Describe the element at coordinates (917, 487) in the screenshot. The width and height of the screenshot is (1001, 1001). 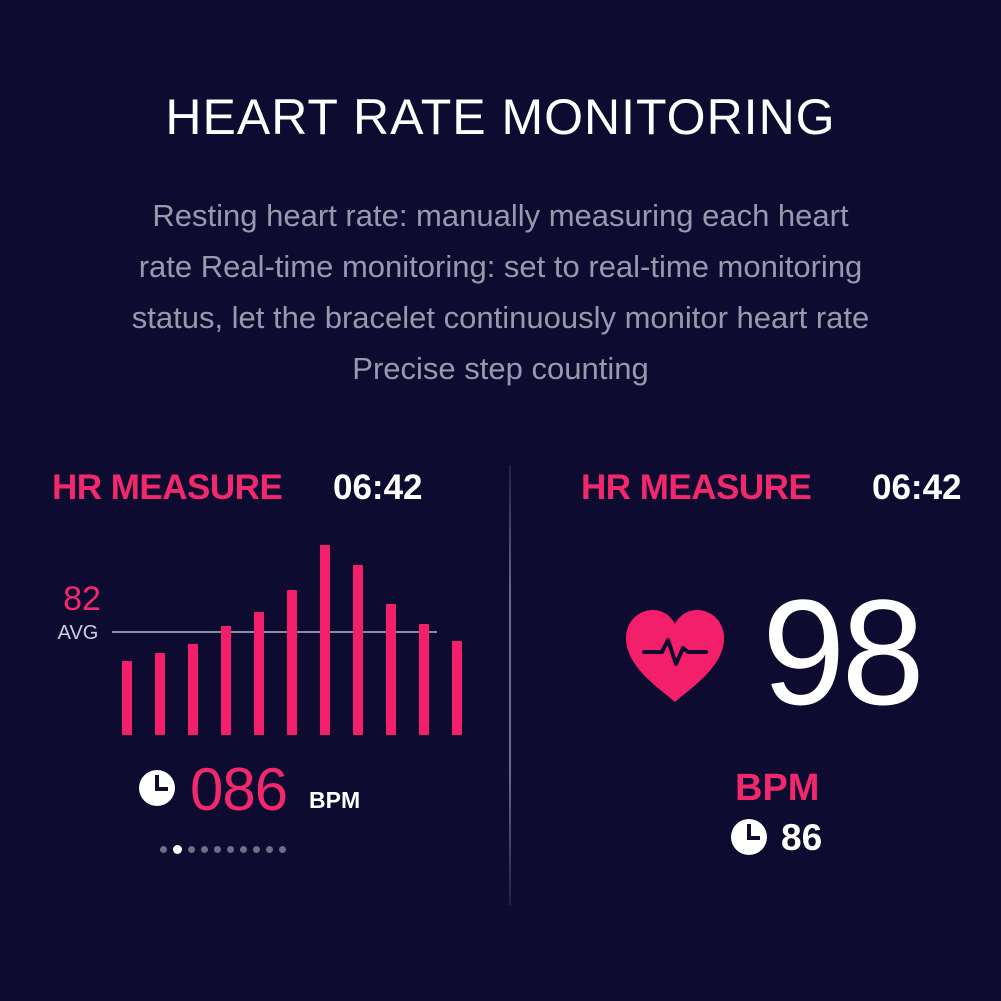
I see `right-time: 06:42` at that location.